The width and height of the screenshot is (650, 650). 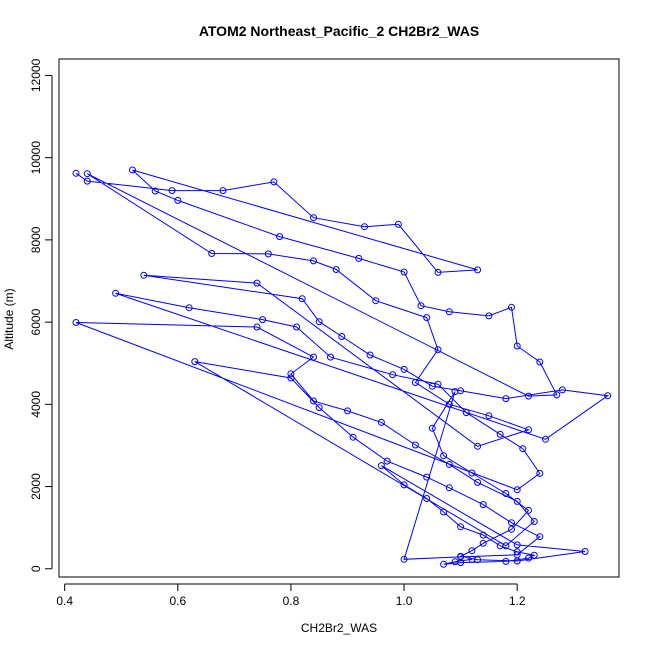 What do you see at coordinates (9, 318) in the screenshot?
I see `y-axis-label: Altitude (m)` at bounding box center [9, 318].